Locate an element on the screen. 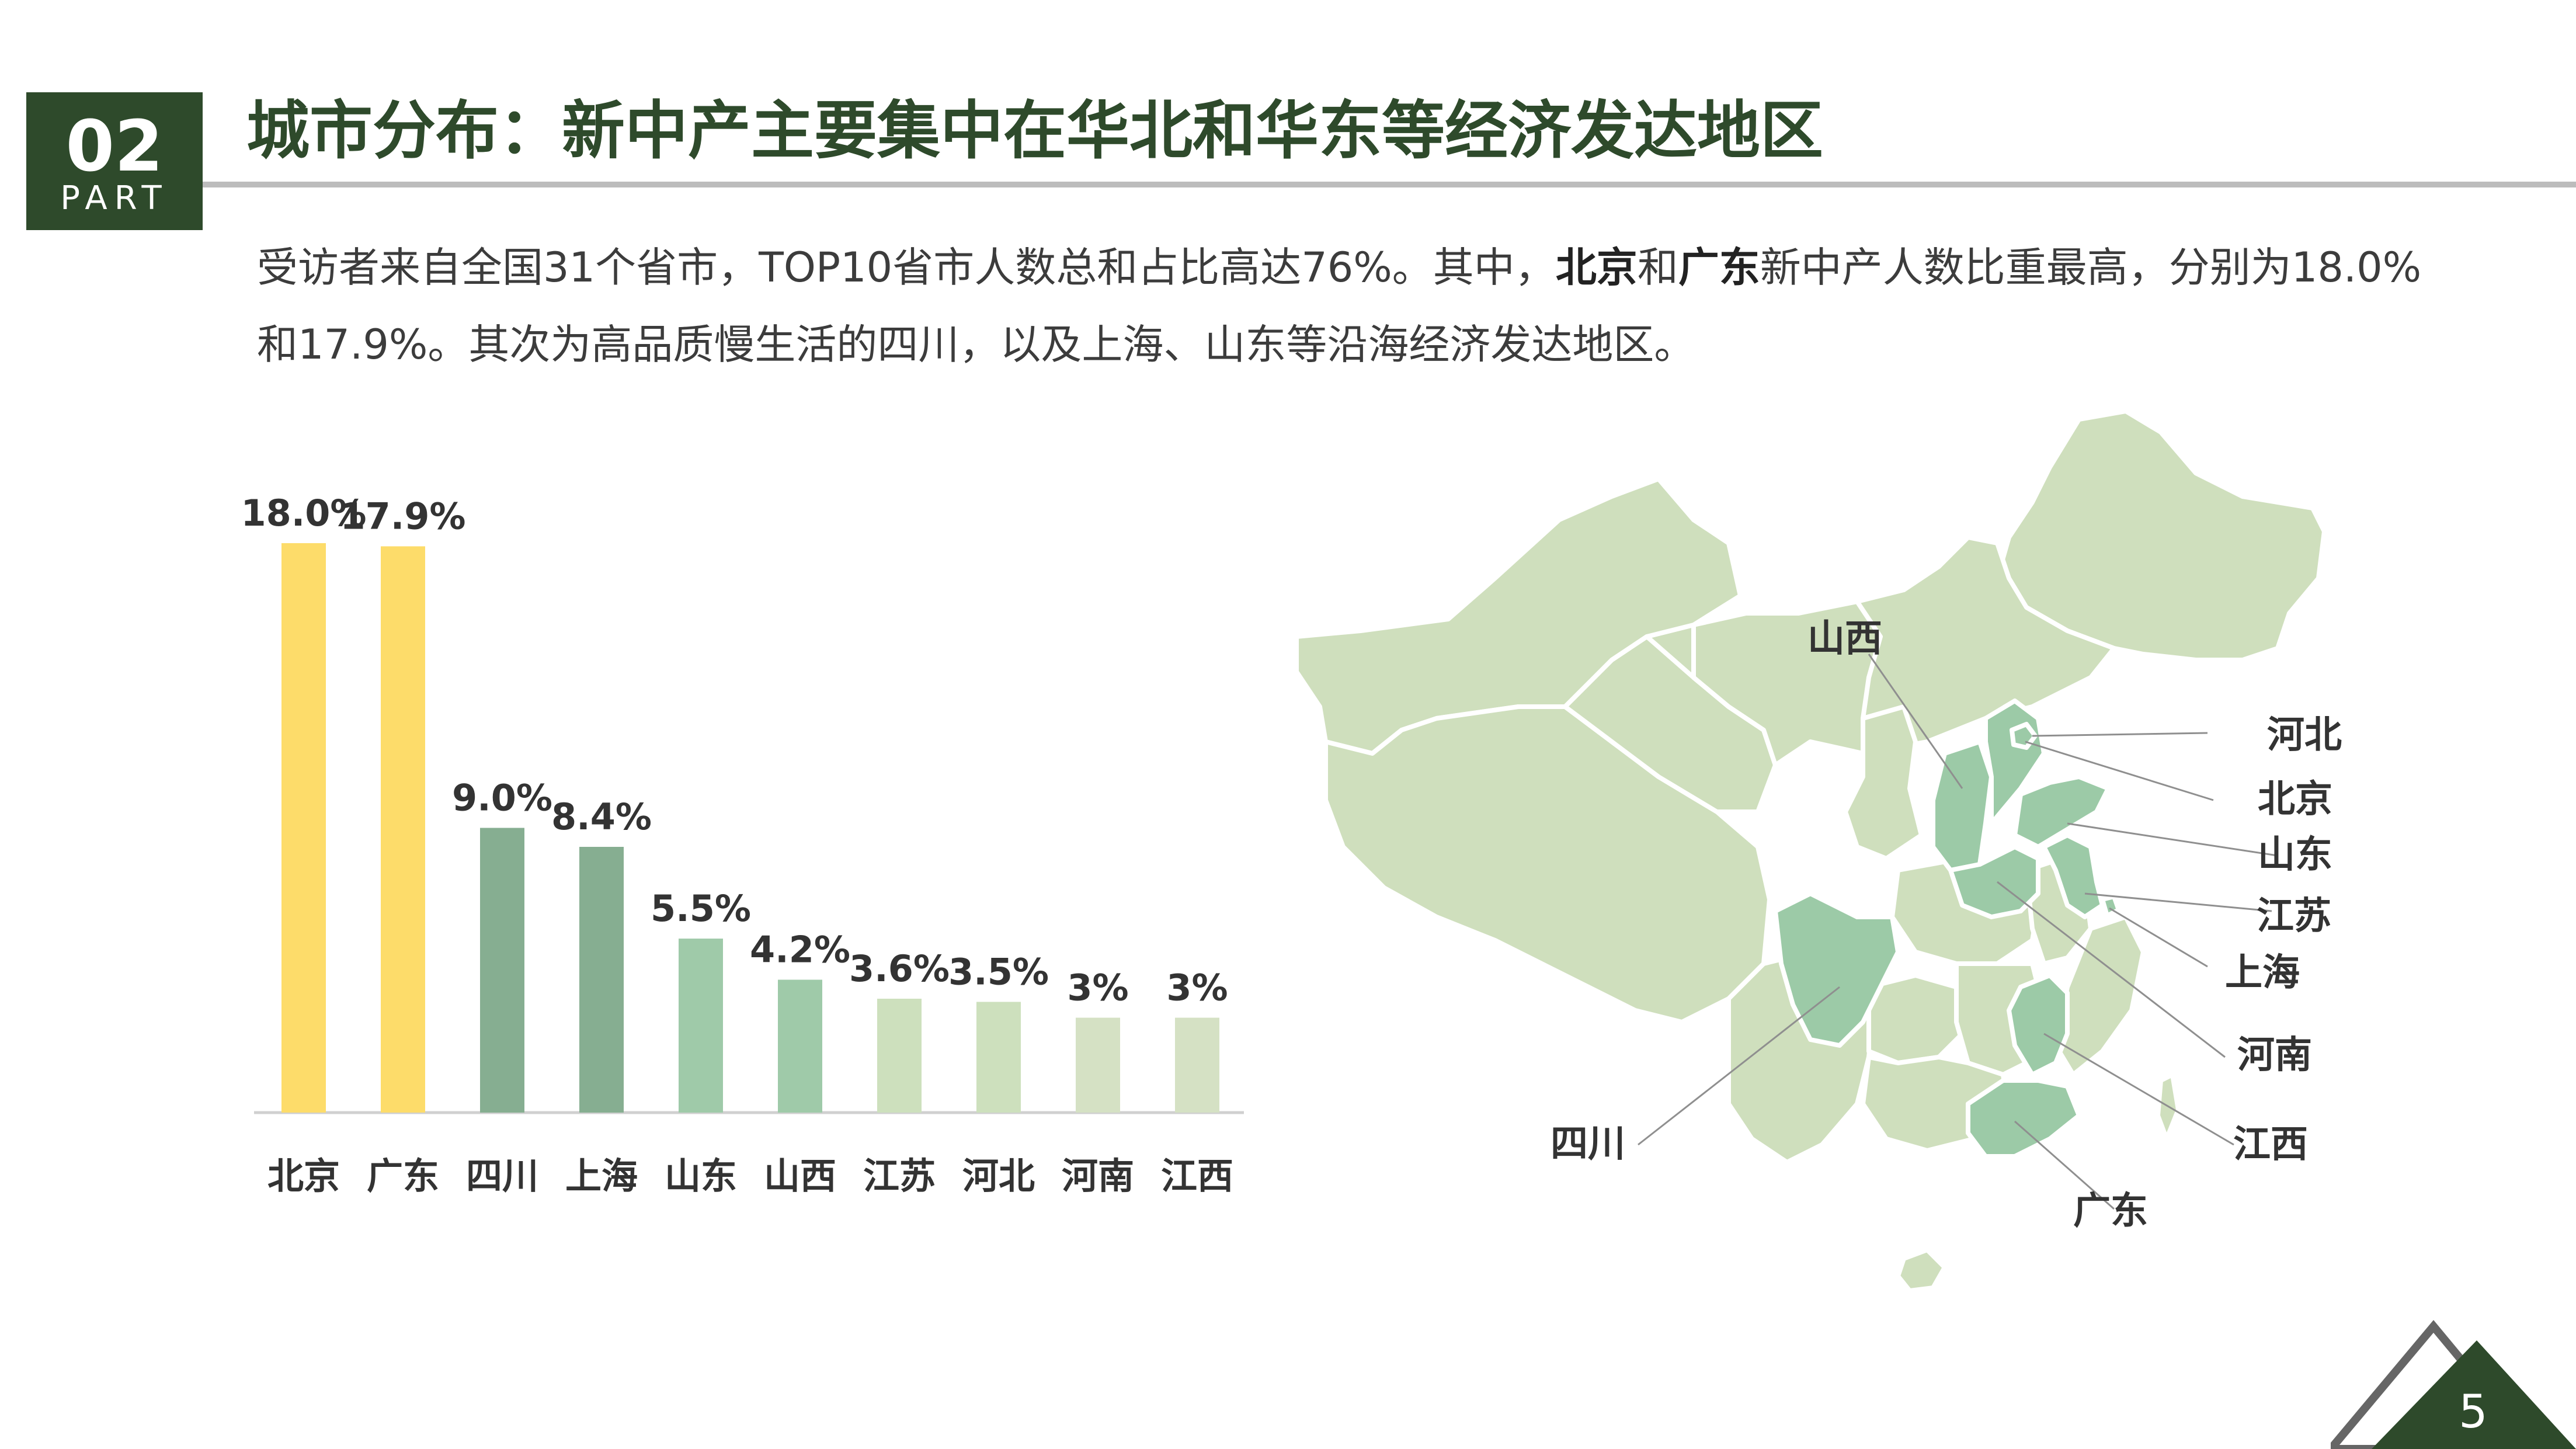 The height and width of the screenshot is (1449, 2576). chart-data-label: 4.2% is located at coordinates (800, 950).